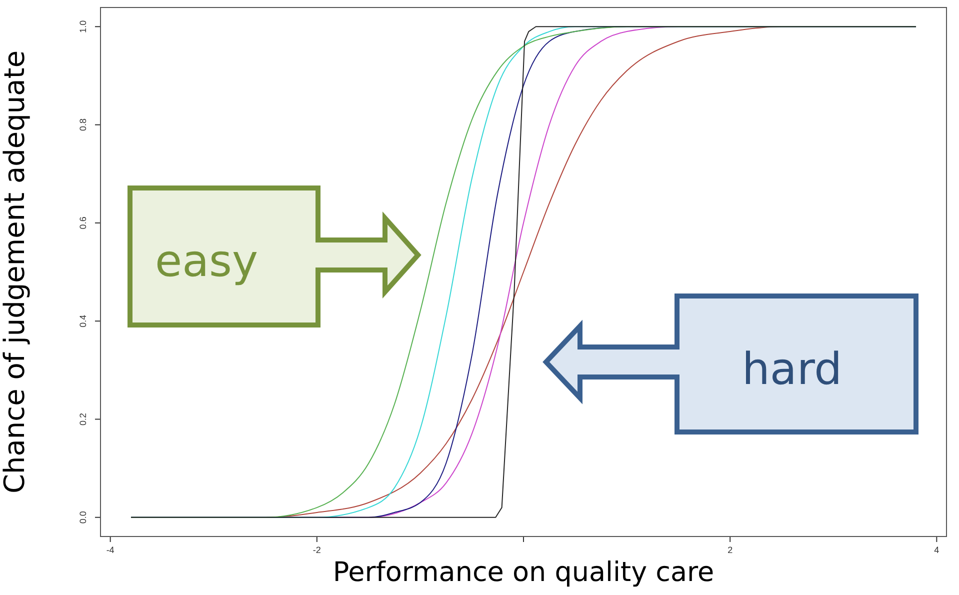  What do you see at coordinates (110, 550) in the screenshot?
I see `x-tick-label: -4` at bounding box center [110, 550].